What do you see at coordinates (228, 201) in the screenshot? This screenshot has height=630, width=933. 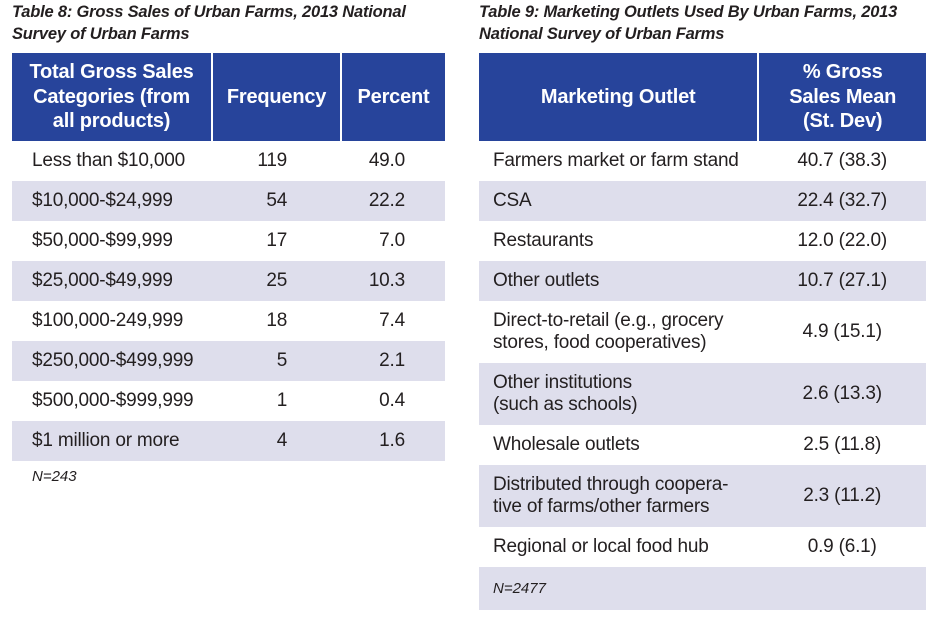 I see `table-row: $10,000-$24,999 54 22.2` at bounding box center [228, 201].